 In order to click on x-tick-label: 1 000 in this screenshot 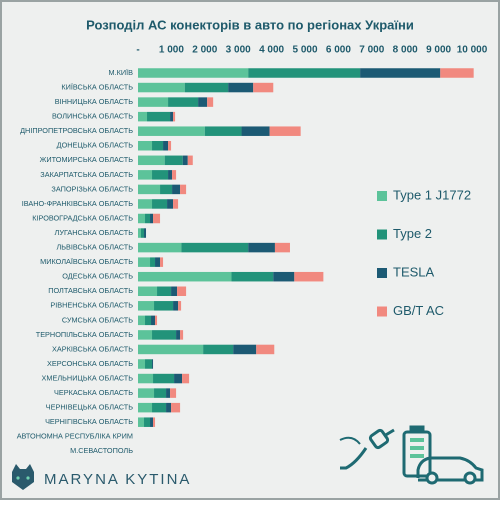, I will do `click(171, 50)`.